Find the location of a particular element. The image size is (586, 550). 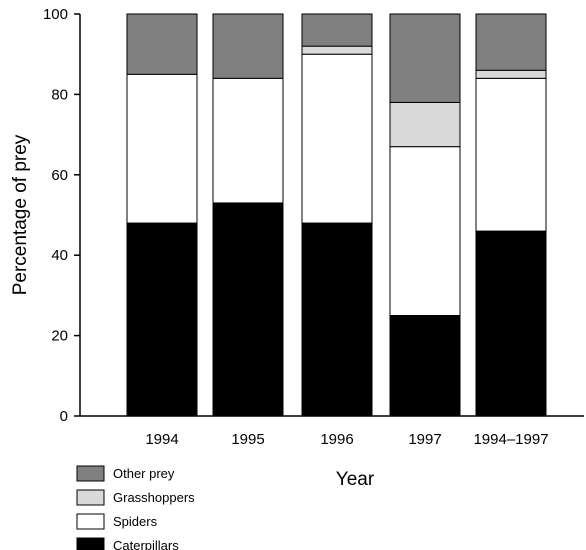

bar-caterpillars-1997 is located at coordinates (425, 366).